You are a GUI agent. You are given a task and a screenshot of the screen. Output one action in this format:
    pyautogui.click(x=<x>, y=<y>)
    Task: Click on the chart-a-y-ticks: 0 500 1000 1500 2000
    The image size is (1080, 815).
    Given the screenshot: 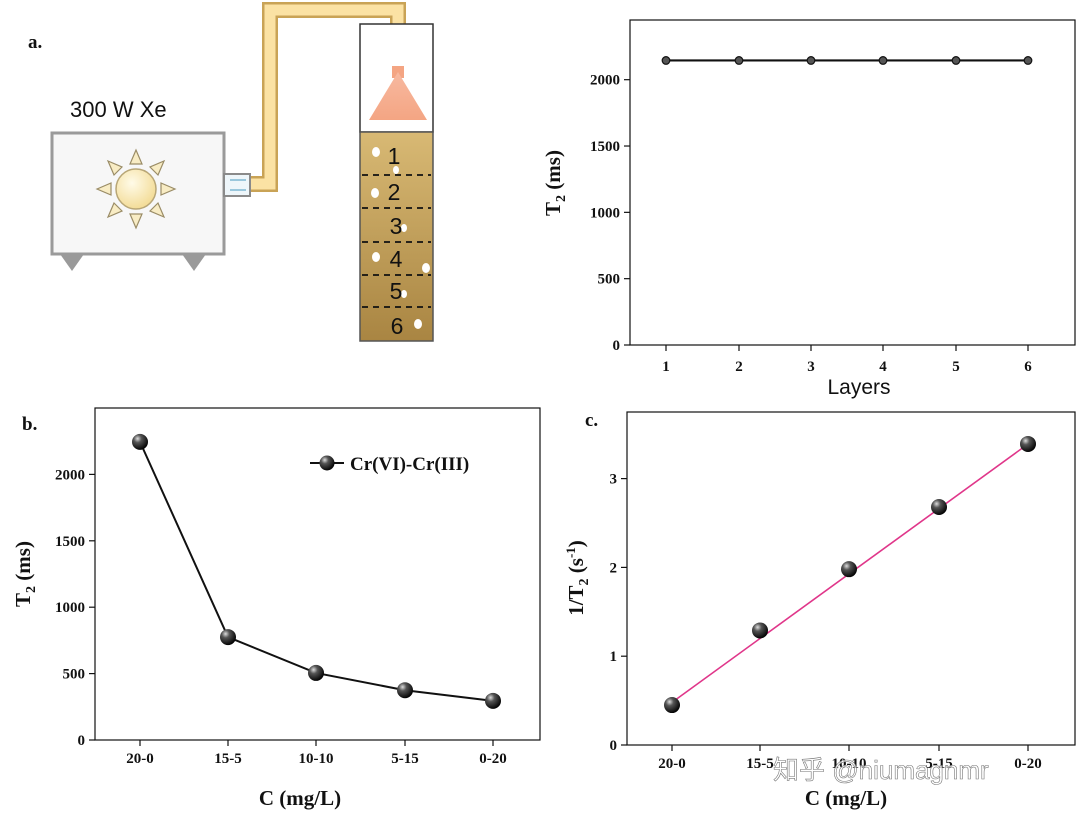 What is the action you would take?
    pyautogui.click(x=610, y=213)
    